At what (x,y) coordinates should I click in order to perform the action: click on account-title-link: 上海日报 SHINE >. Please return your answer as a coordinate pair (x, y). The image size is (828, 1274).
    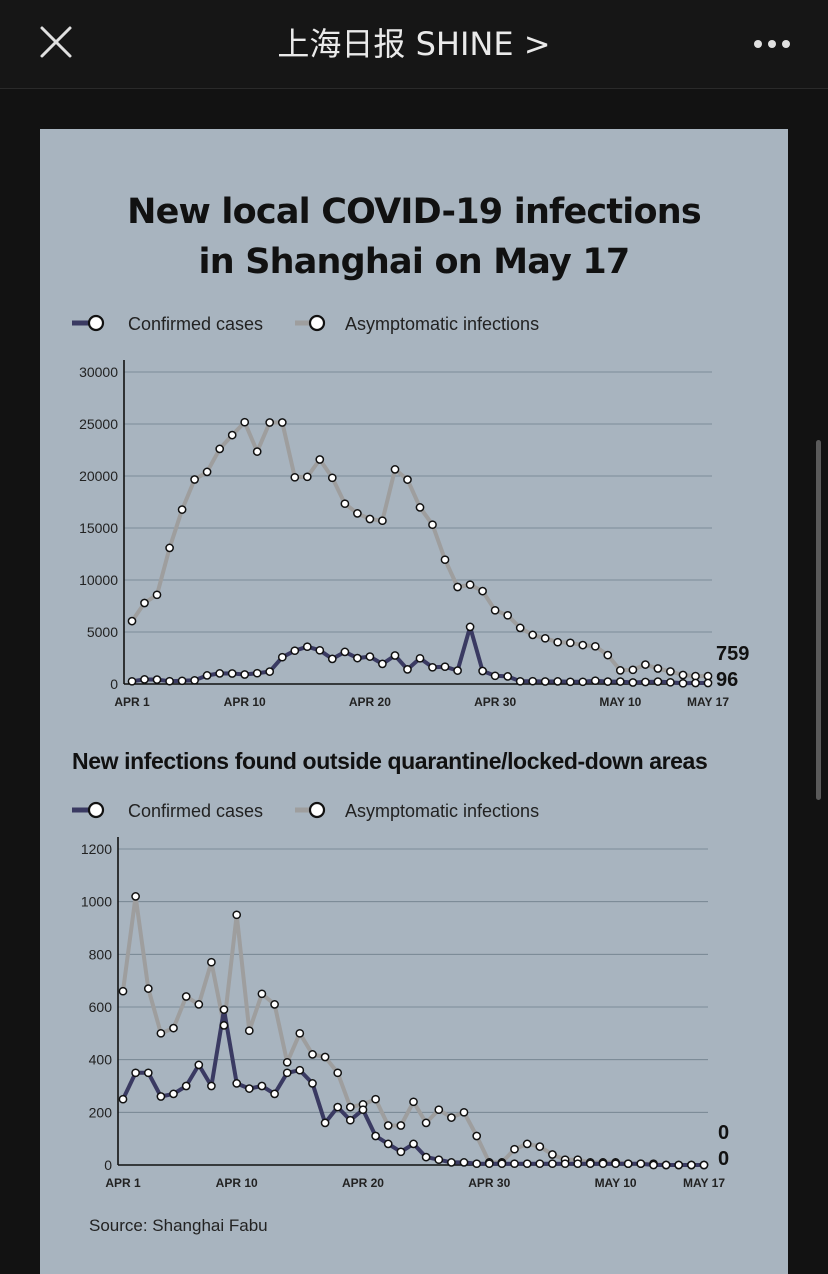
    Looking at the image, I should click on (414, 44).